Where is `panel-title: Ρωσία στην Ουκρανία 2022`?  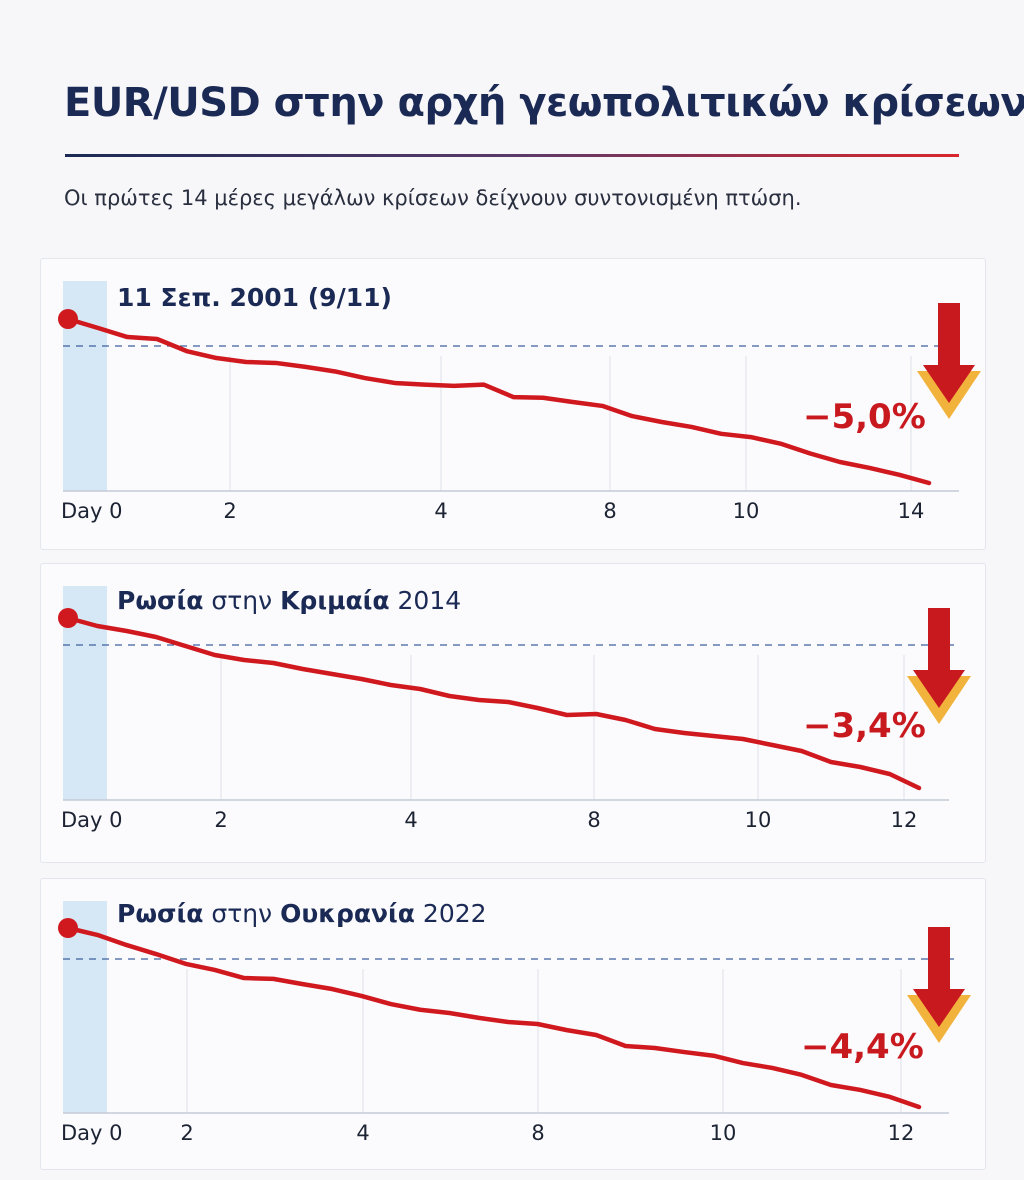
panel-title: Ρωσία στην Ουκρανία 2022 is located at coordinates (302, 913).